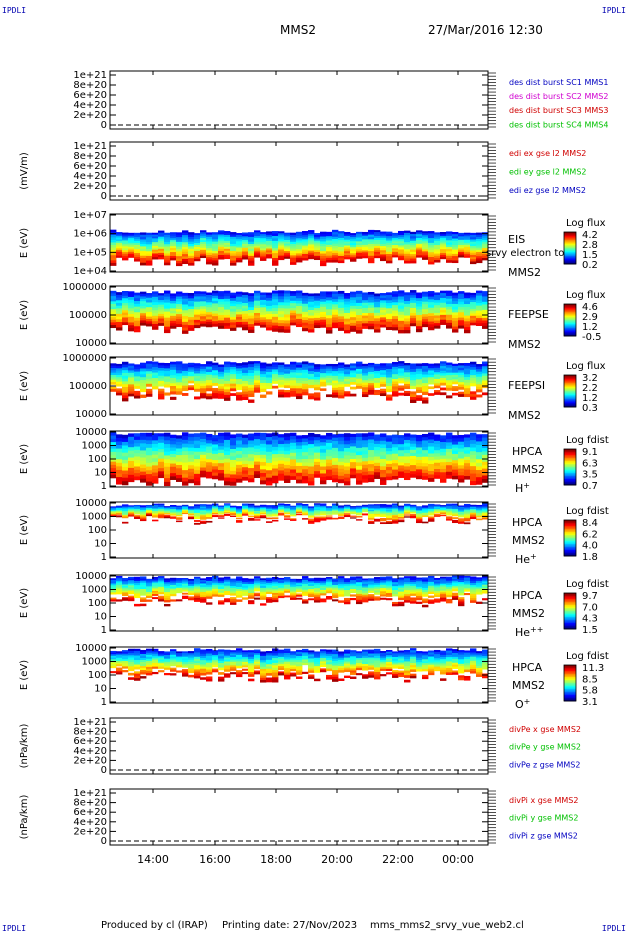 This screenshot has height=934, width=630. What do you see at coordinates (570, 320) in the screenshot?
I see `colorbar-frame` at bounding box center [570, 320].